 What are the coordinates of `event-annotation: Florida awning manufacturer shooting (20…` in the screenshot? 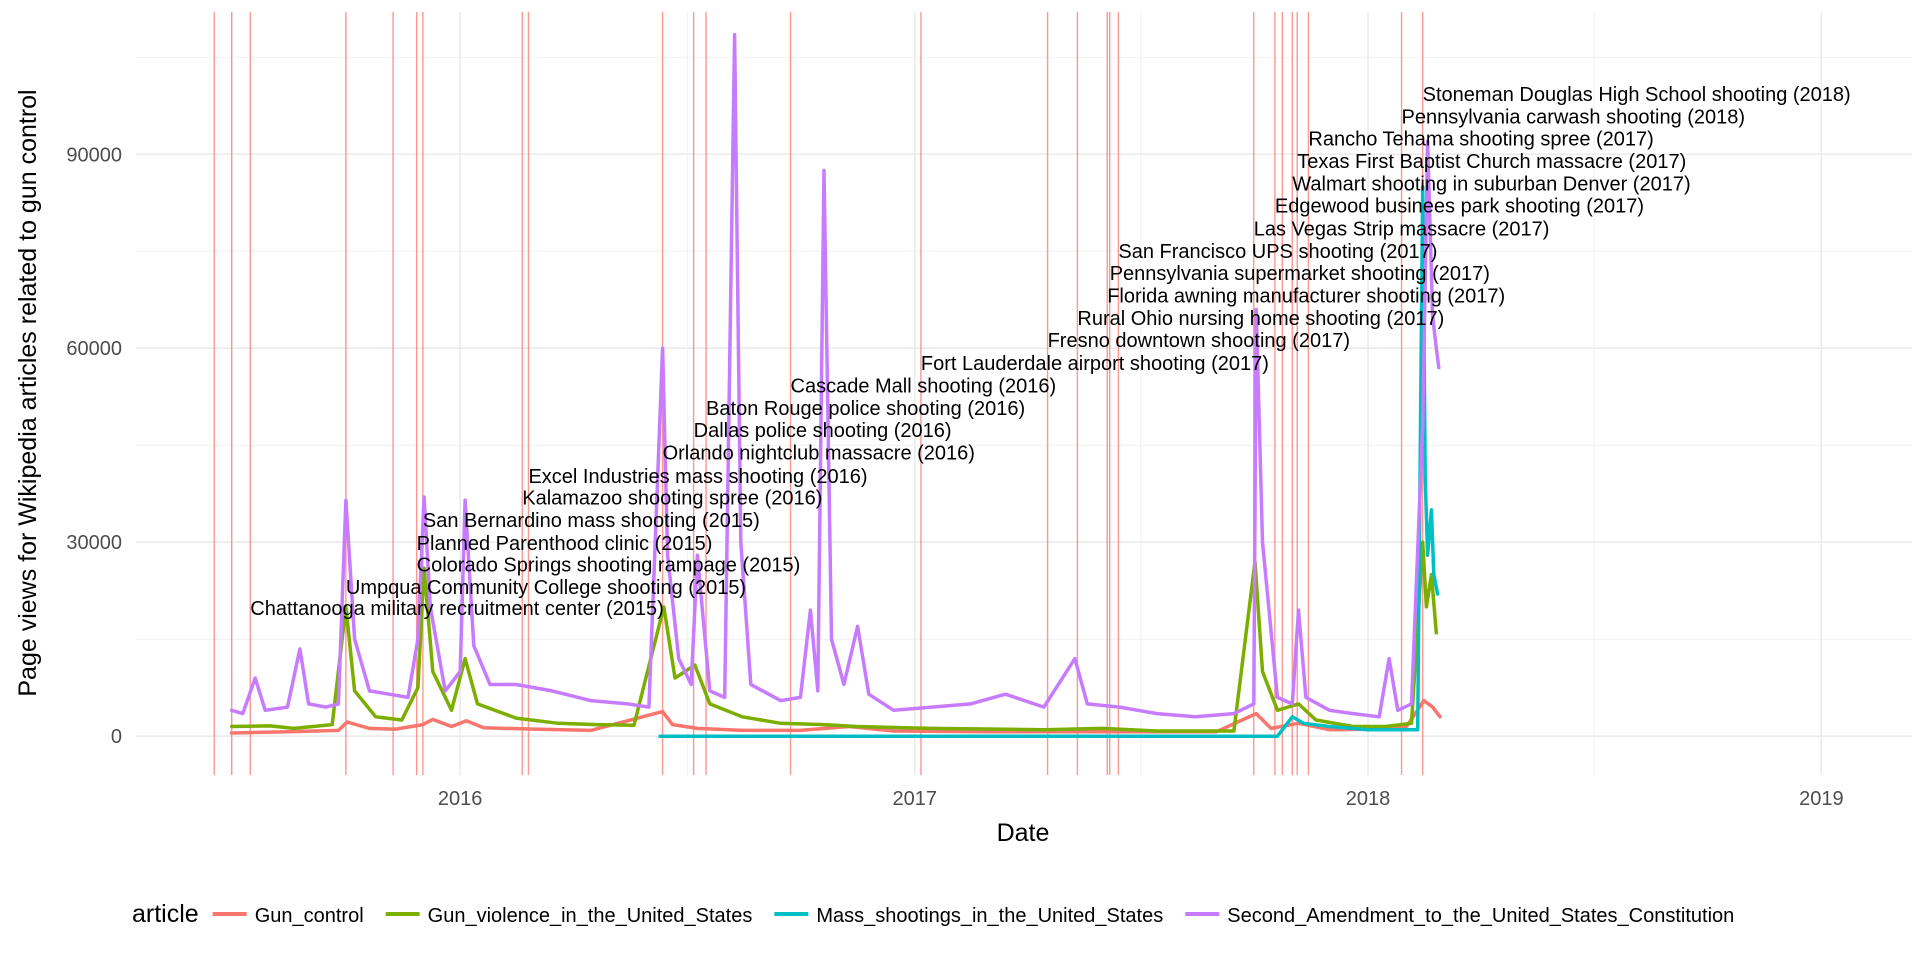 It's located at (1306, 297).